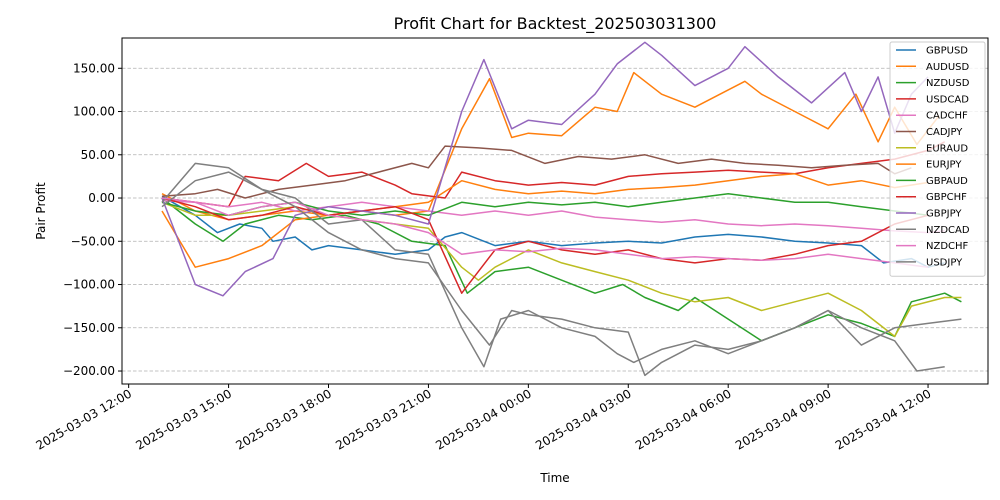 This screenshot has width=1000, height=500. Describe the element at coordinates (94, 68) in the screenshot. I see `y-tick-label: 150.00` at that location.